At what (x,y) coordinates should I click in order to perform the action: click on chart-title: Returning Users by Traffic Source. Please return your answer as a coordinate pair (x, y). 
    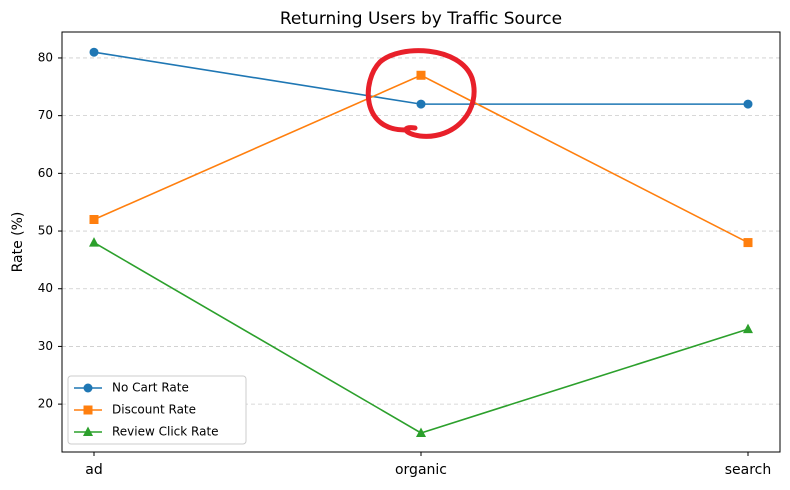
    Looking at the image, I should click on (421, 19).